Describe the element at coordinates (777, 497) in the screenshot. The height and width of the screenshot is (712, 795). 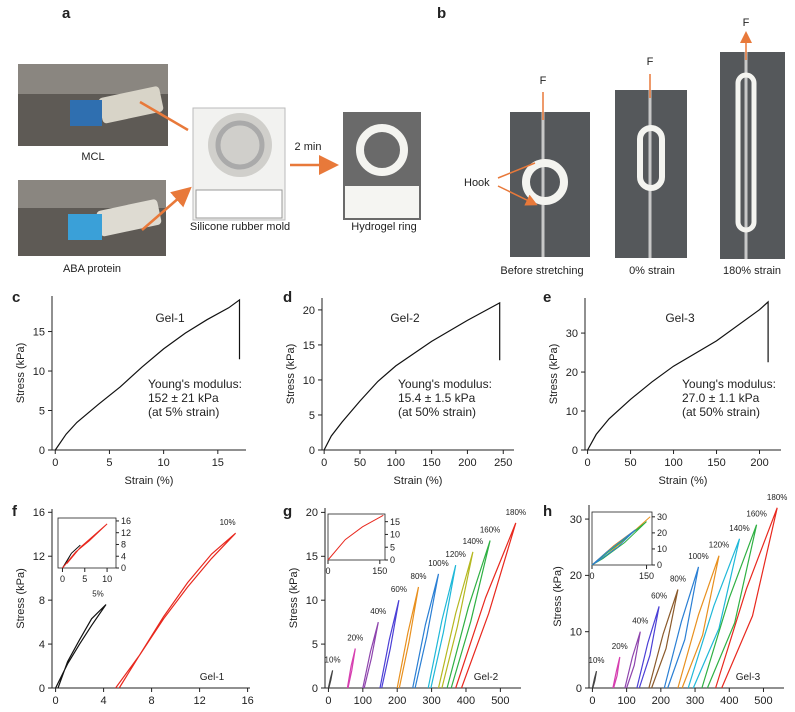
I see `series-label: 180%` at that location.